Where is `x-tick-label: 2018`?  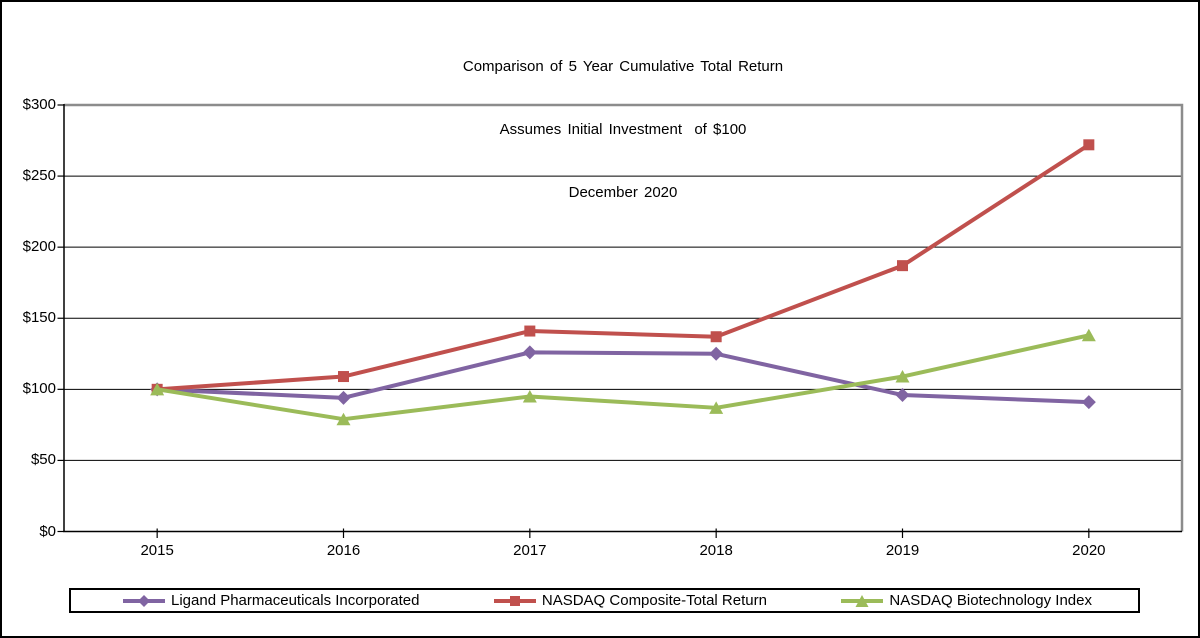
x-tick-label: 2018 is located at coordinates (716, 550).